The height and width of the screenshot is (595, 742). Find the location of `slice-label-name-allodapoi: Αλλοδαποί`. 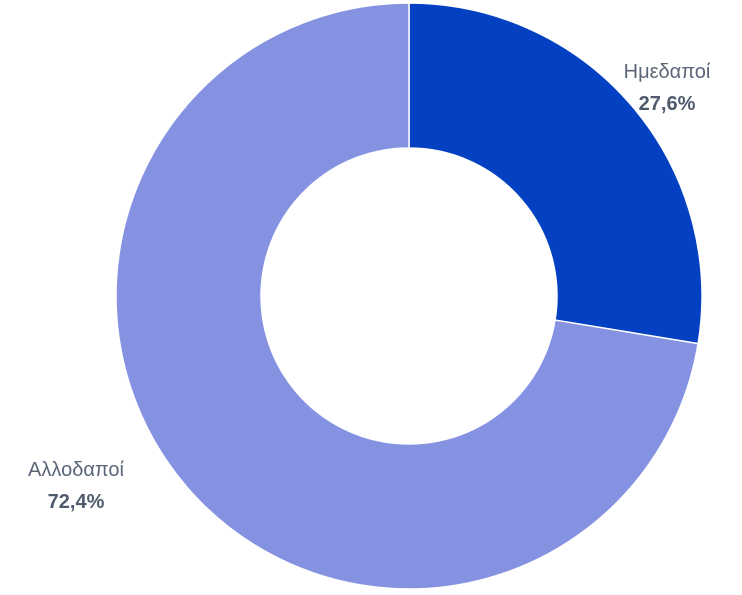

slice-label-name-allodapoi: Αλλοδαποί is located at coordinates (76, 470).